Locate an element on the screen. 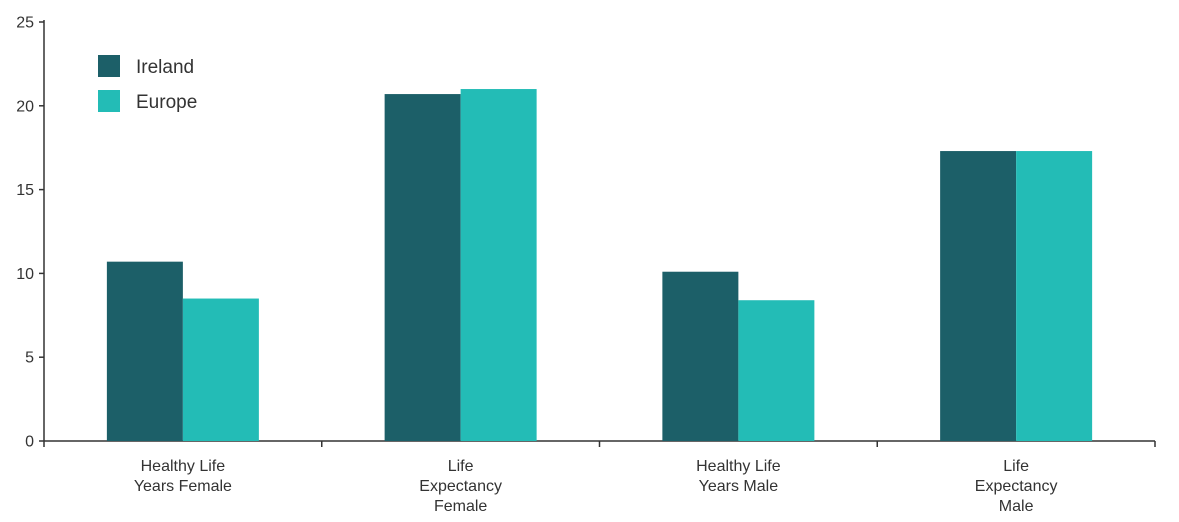  y-tick-label: 15 is located at coordinates (25, 190).